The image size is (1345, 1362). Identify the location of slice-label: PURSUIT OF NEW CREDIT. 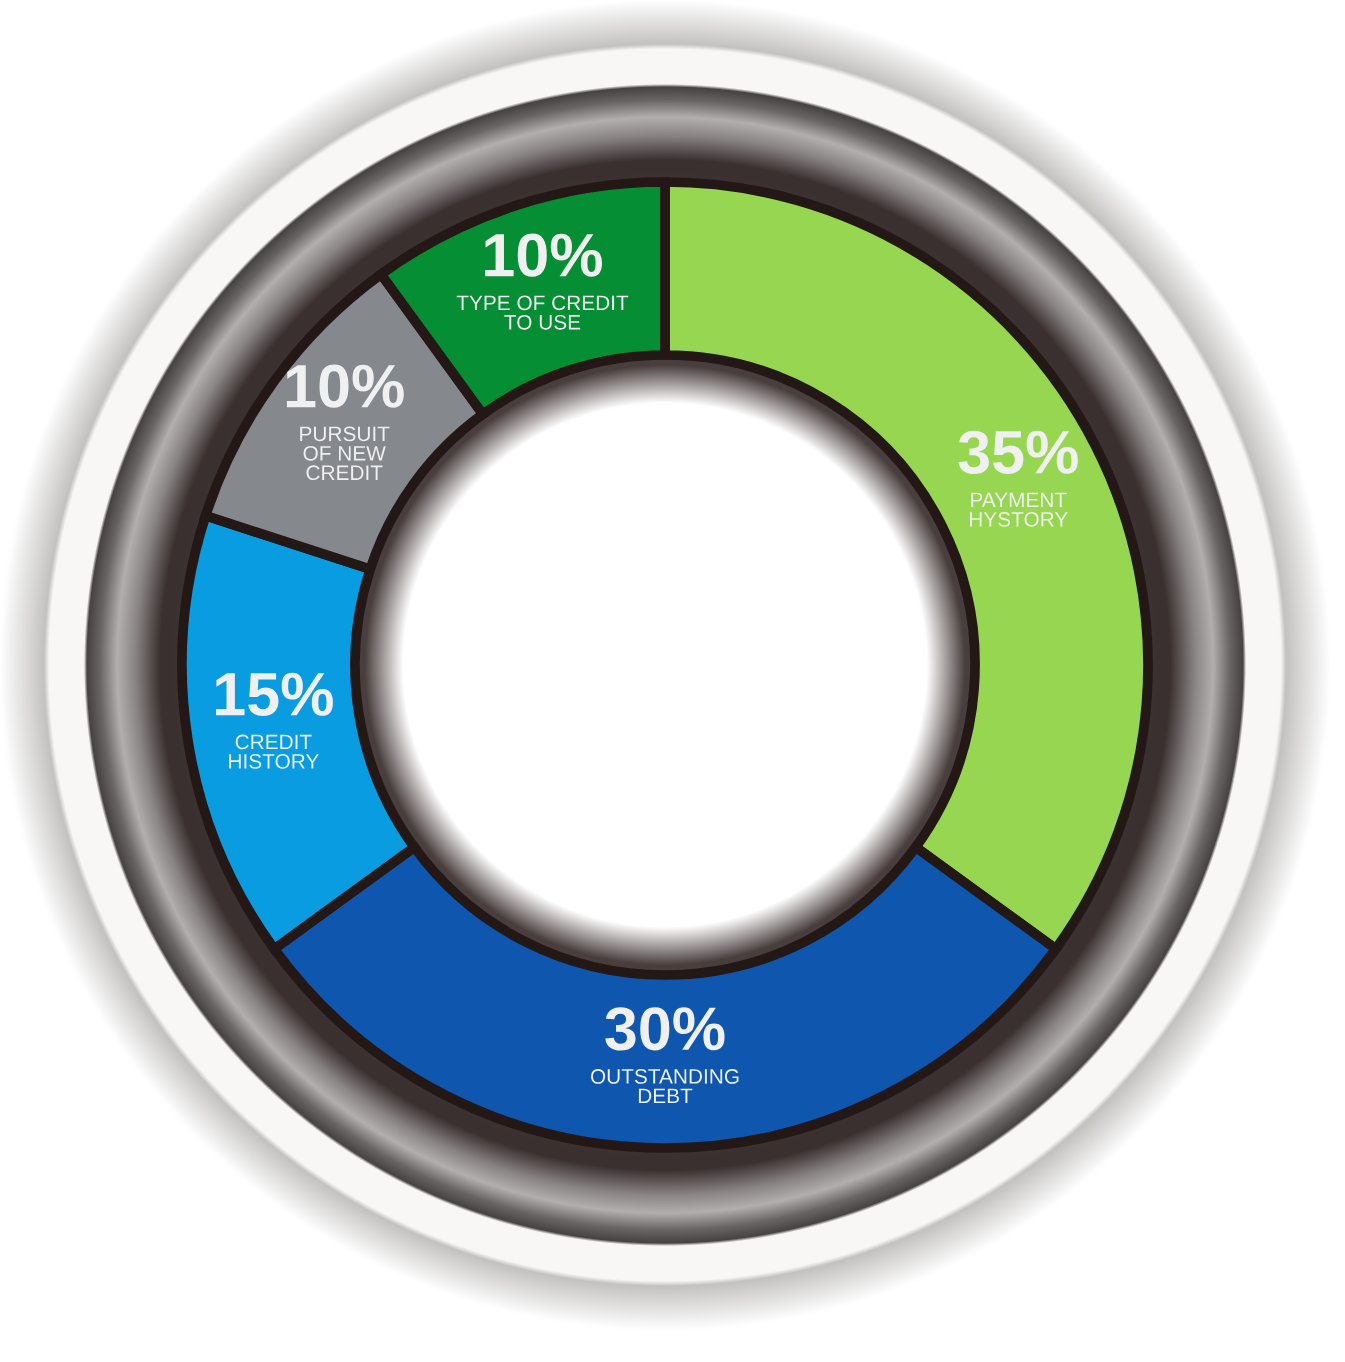
(345, 453).